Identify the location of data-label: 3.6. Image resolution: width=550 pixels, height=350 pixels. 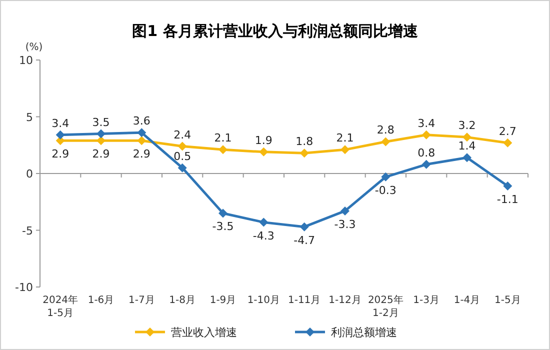
(141, 121).